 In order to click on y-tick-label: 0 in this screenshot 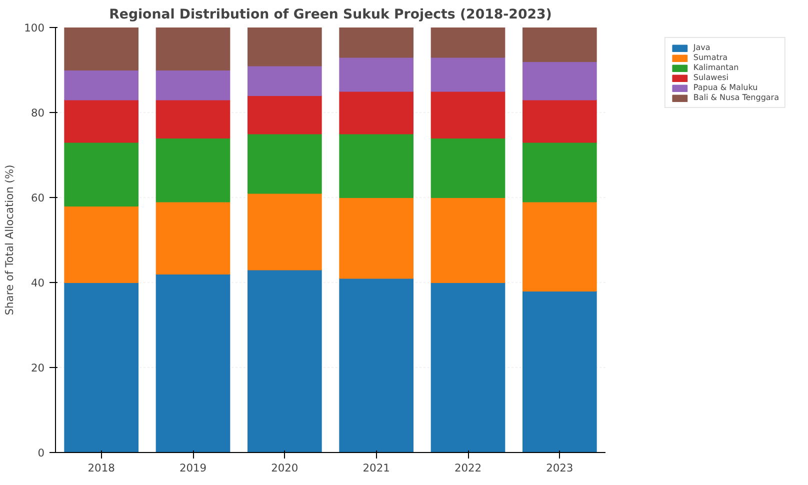, I will do `click(41, 453)`.